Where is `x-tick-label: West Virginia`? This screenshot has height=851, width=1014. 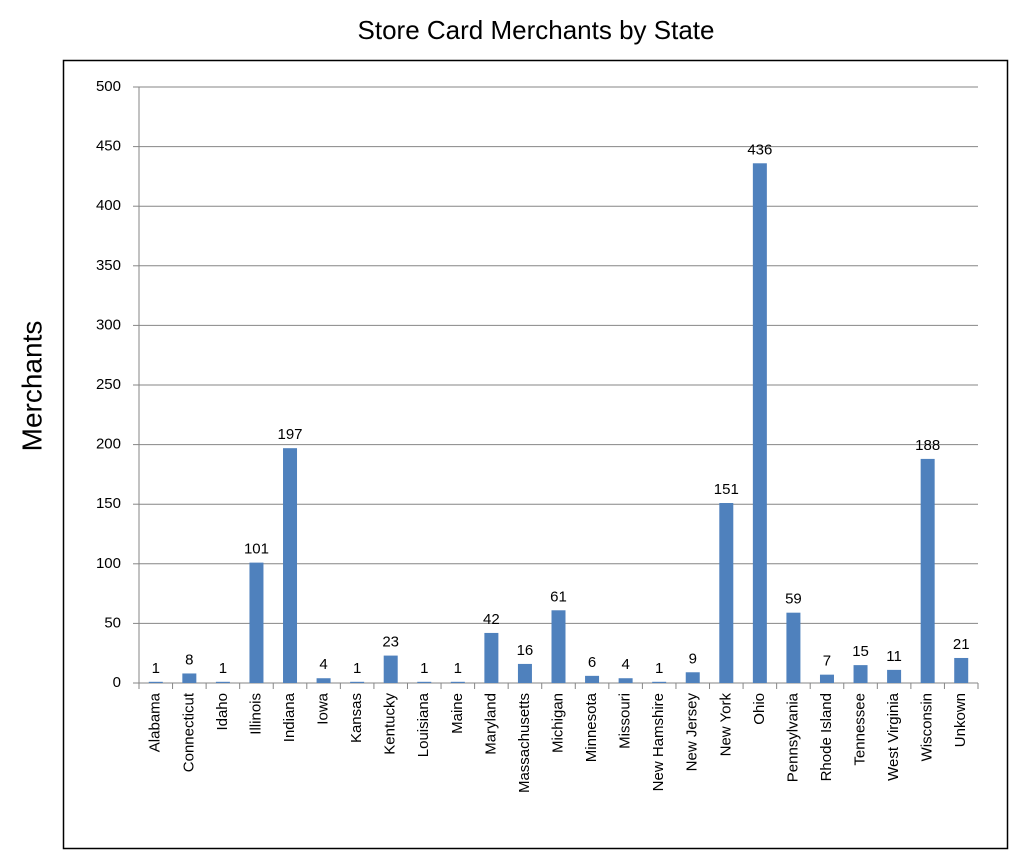 x-tick-label: West Virginia is located at coordinates (893, 736).